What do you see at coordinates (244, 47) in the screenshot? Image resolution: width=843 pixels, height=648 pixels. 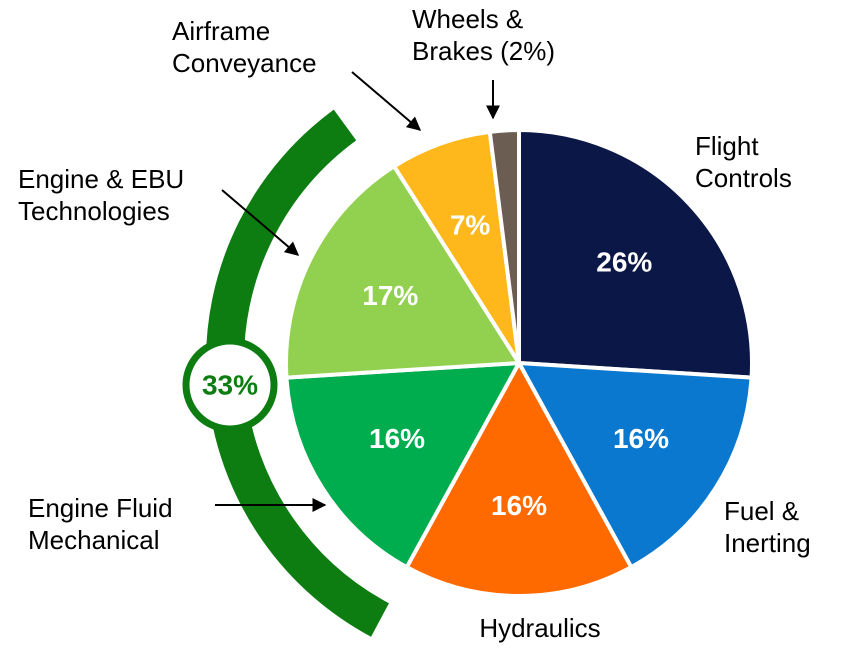 I see `category-label: Airframe Conveyance` at bounding box center [244, 47].